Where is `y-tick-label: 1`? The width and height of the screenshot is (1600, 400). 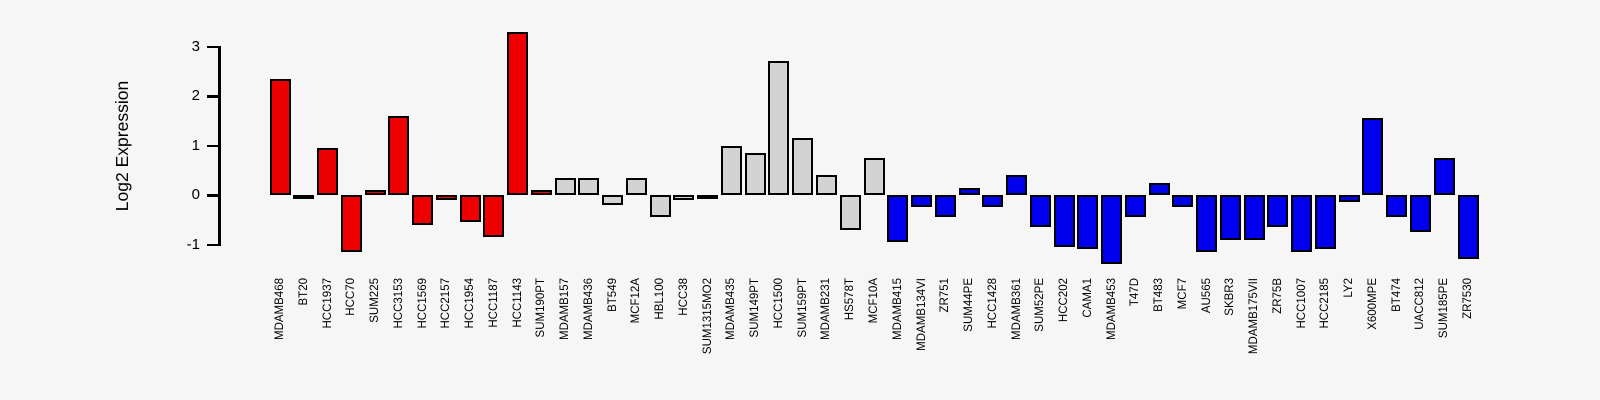 y-tick-label: 1 is located at coordinates (195, 145).